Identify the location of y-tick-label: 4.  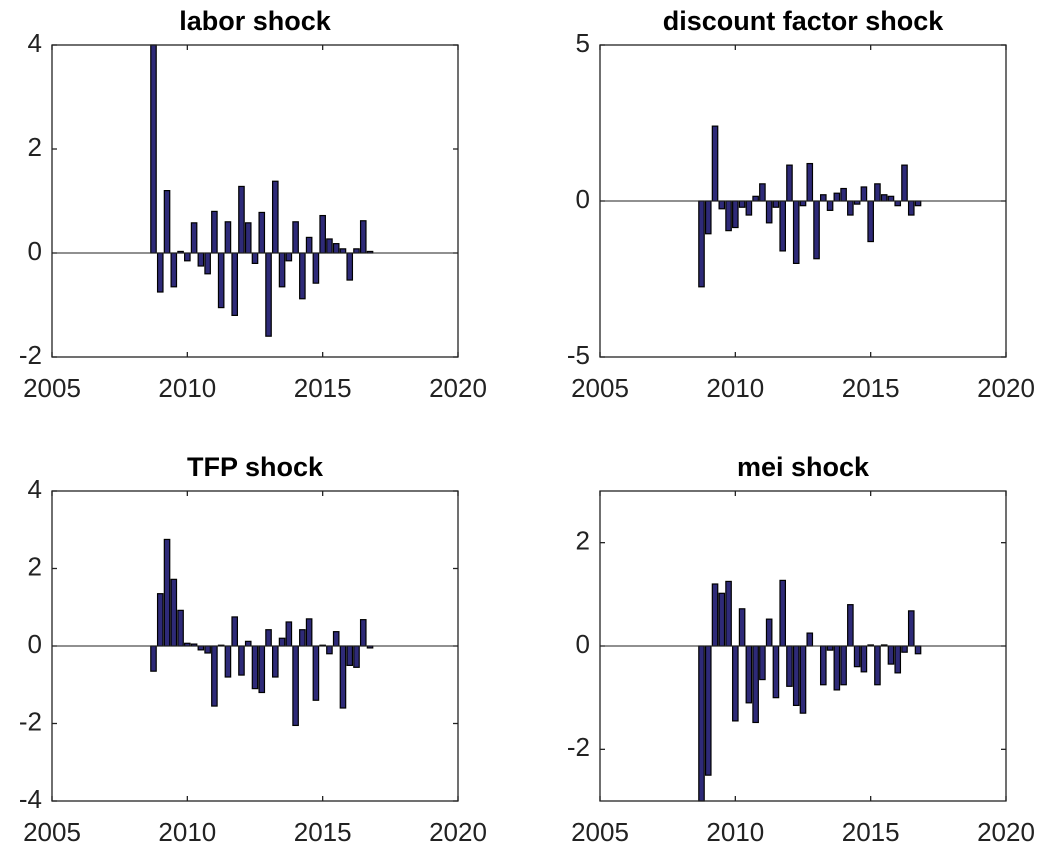
(35, 43).